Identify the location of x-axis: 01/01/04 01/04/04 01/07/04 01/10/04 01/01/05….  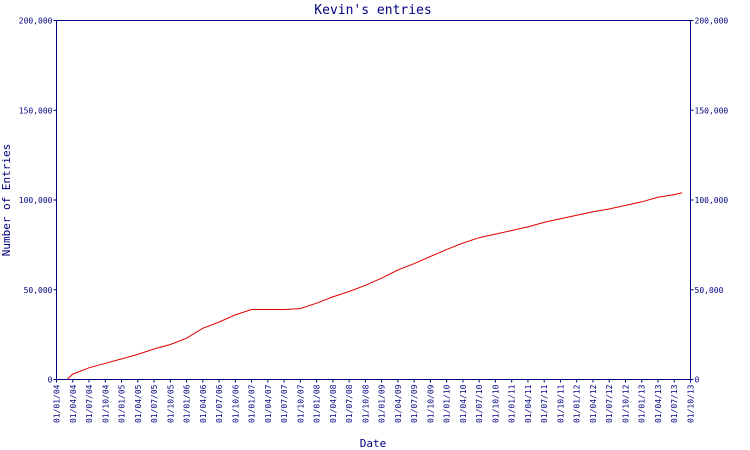
(374, 401).